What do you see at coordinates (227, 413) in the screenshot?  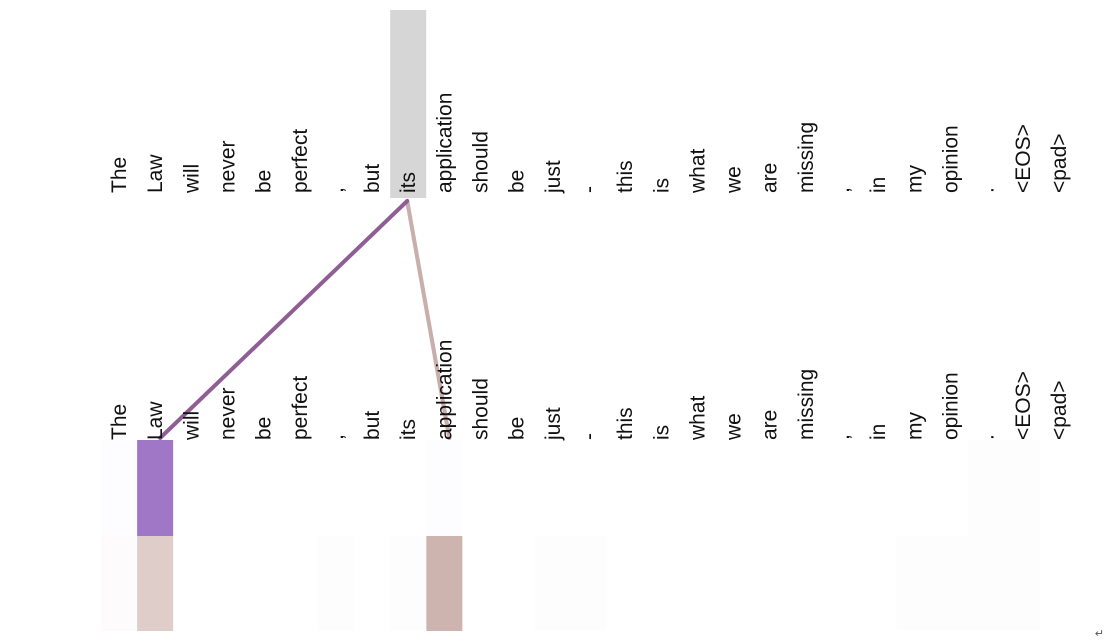 I see `bottom-token: never` at bounding box center [227, 413].